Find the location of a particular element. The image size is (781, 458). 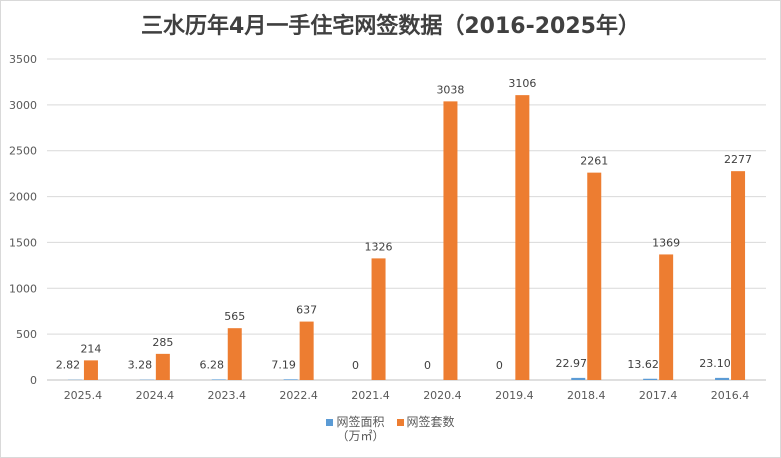

x-tick-label: 2024.4 is located at coordinates (155, 395).